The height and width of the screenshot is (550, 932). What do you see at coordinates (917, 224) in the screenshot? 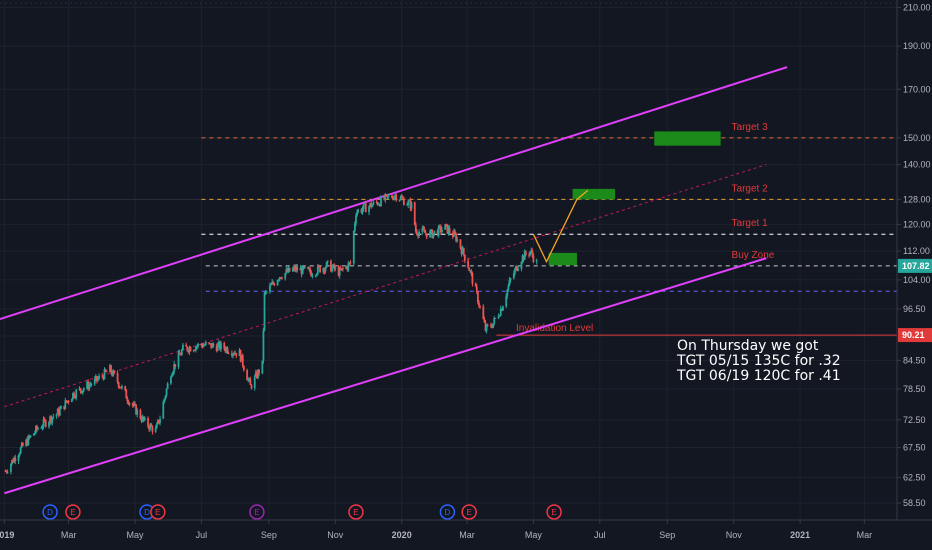
I see `y-tick-label: 120.00` at bounding box center [917, 224].